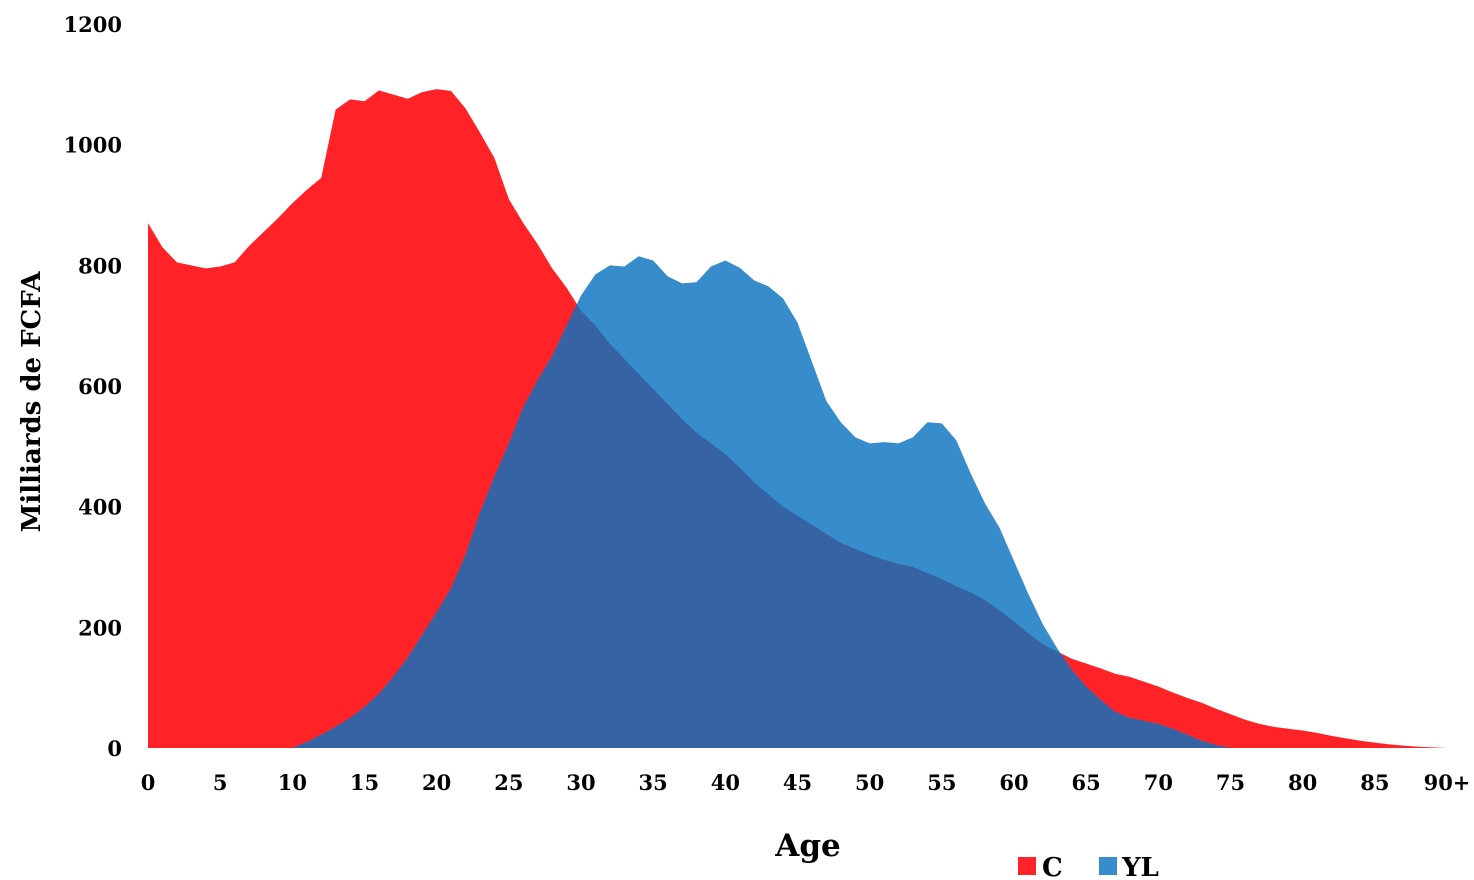 The height and width of the screenshot is (880, 1474). Describe the element at coordinates (508, 782) in the screenshot. I see `x-tick-label: 25` at that location.